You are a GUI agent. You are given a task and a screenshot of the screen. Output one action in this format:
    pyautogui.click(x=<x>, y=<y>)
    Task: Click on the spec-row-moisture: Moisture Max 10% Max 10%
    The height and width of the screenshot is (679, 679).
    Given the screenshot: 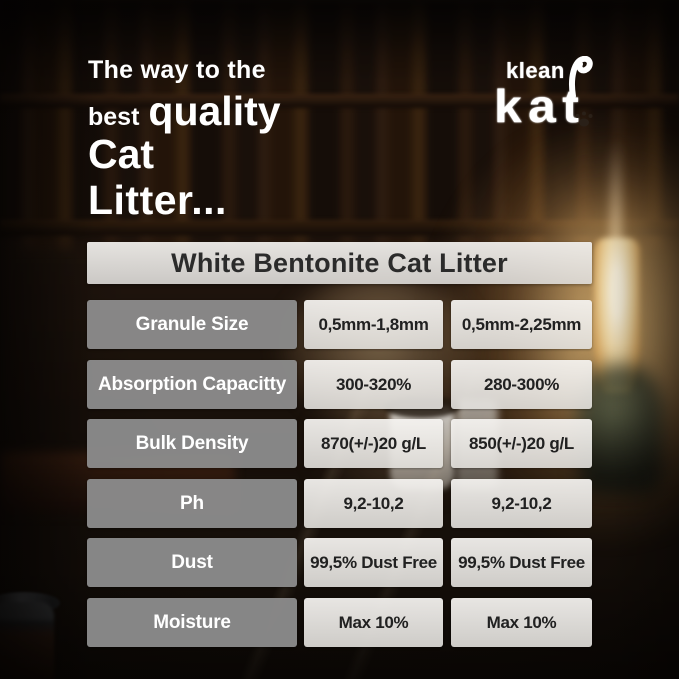 What is the action you would take?
    pyautogui.click(x=339, y=622)
    